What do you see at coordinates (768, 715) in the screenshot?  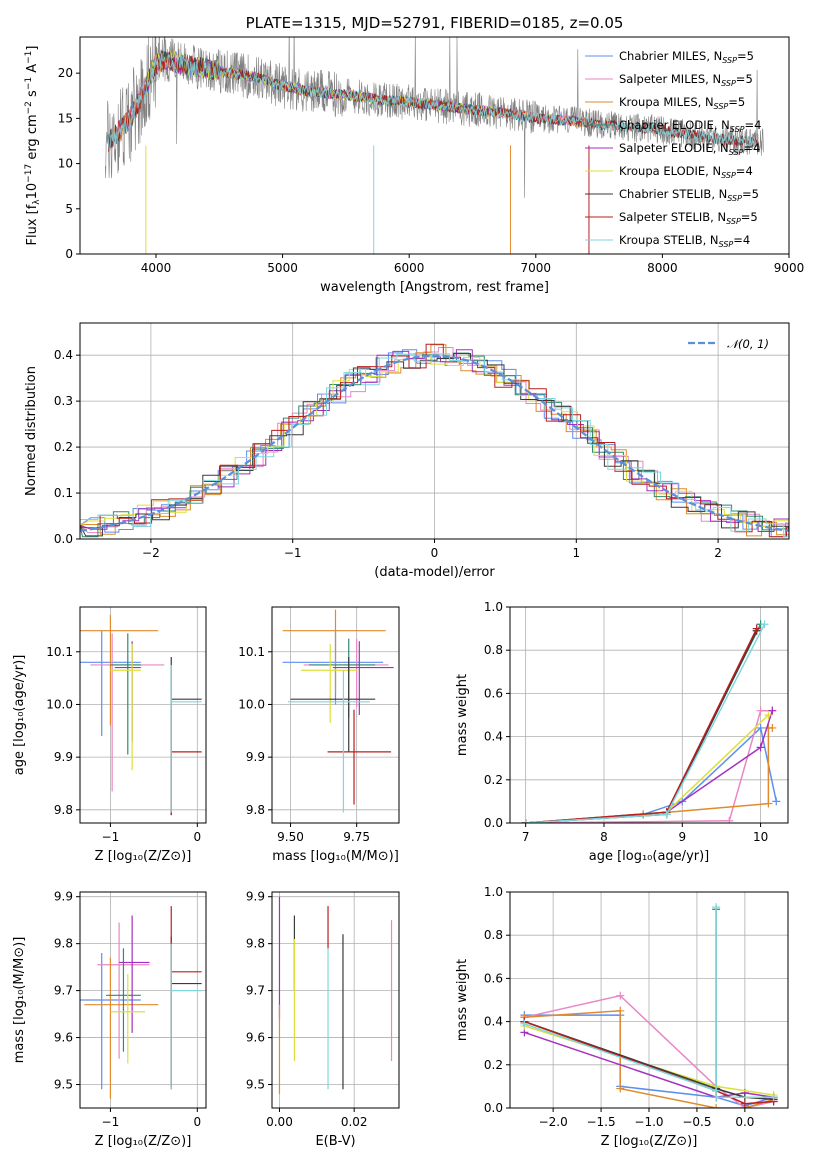 I see `mass_weight_vs_age-marker-kroupa_elodie` at bounding box center [768, 715].